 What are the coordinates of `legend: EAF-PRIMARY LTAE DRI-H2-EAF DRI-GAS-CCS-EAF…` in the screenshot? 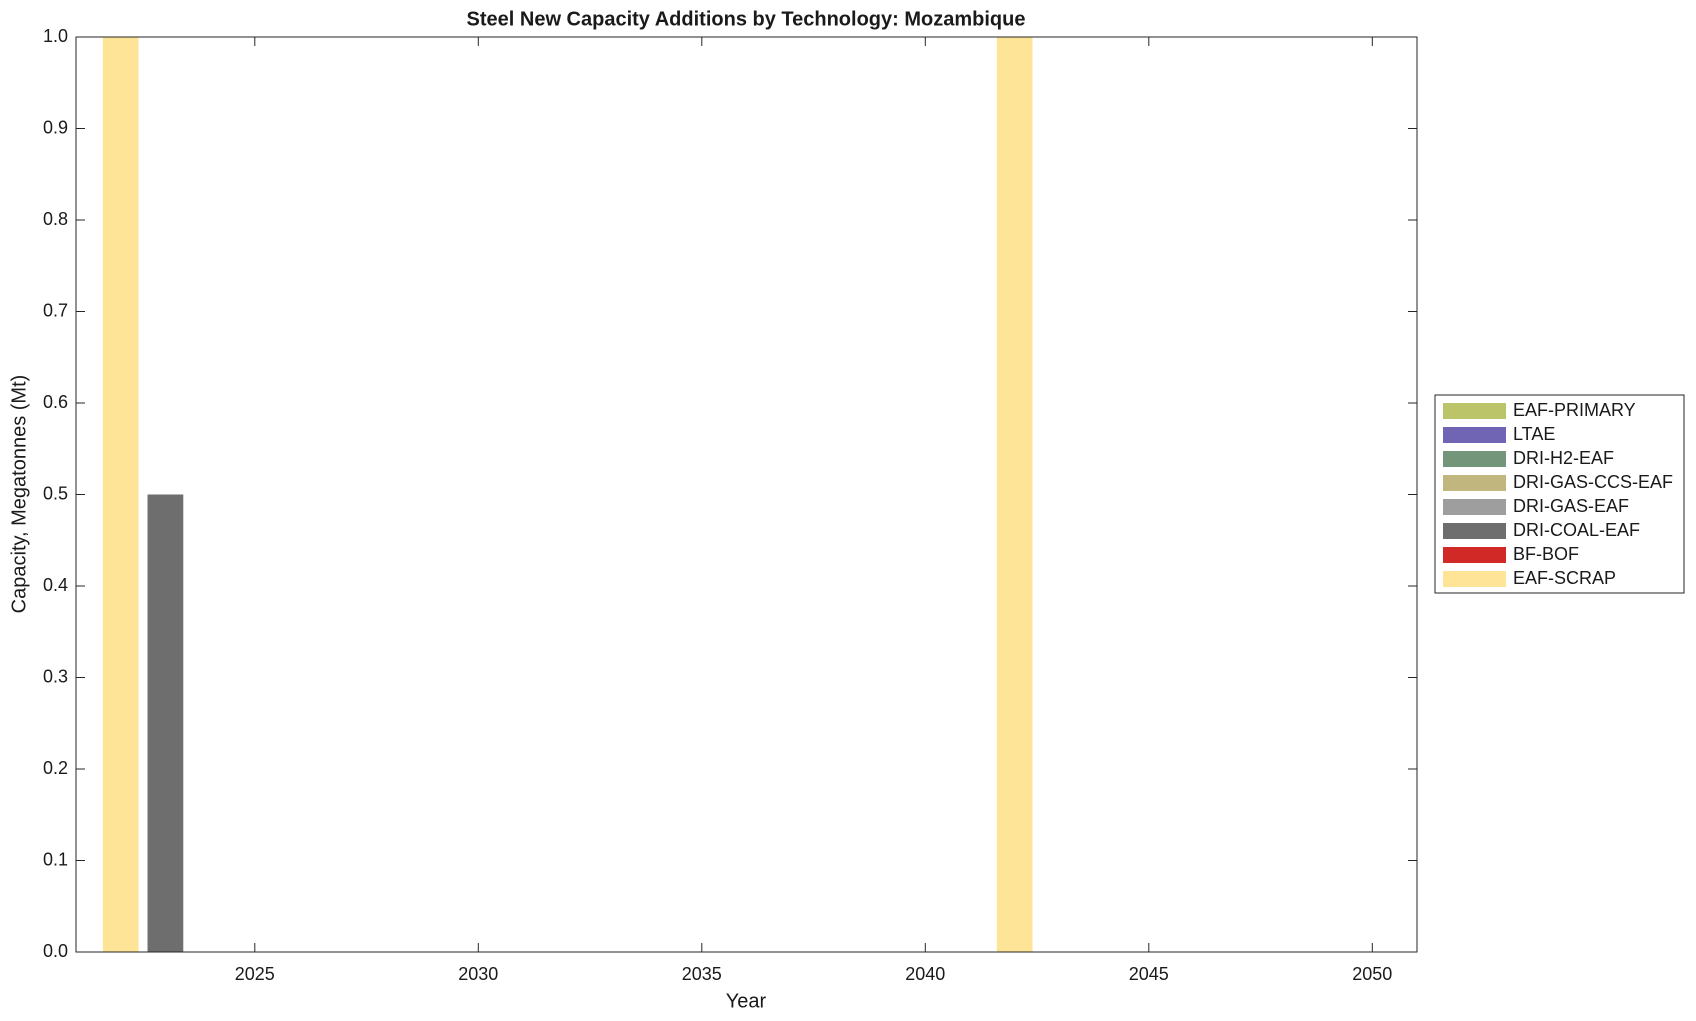 It's located at (1559, 494).